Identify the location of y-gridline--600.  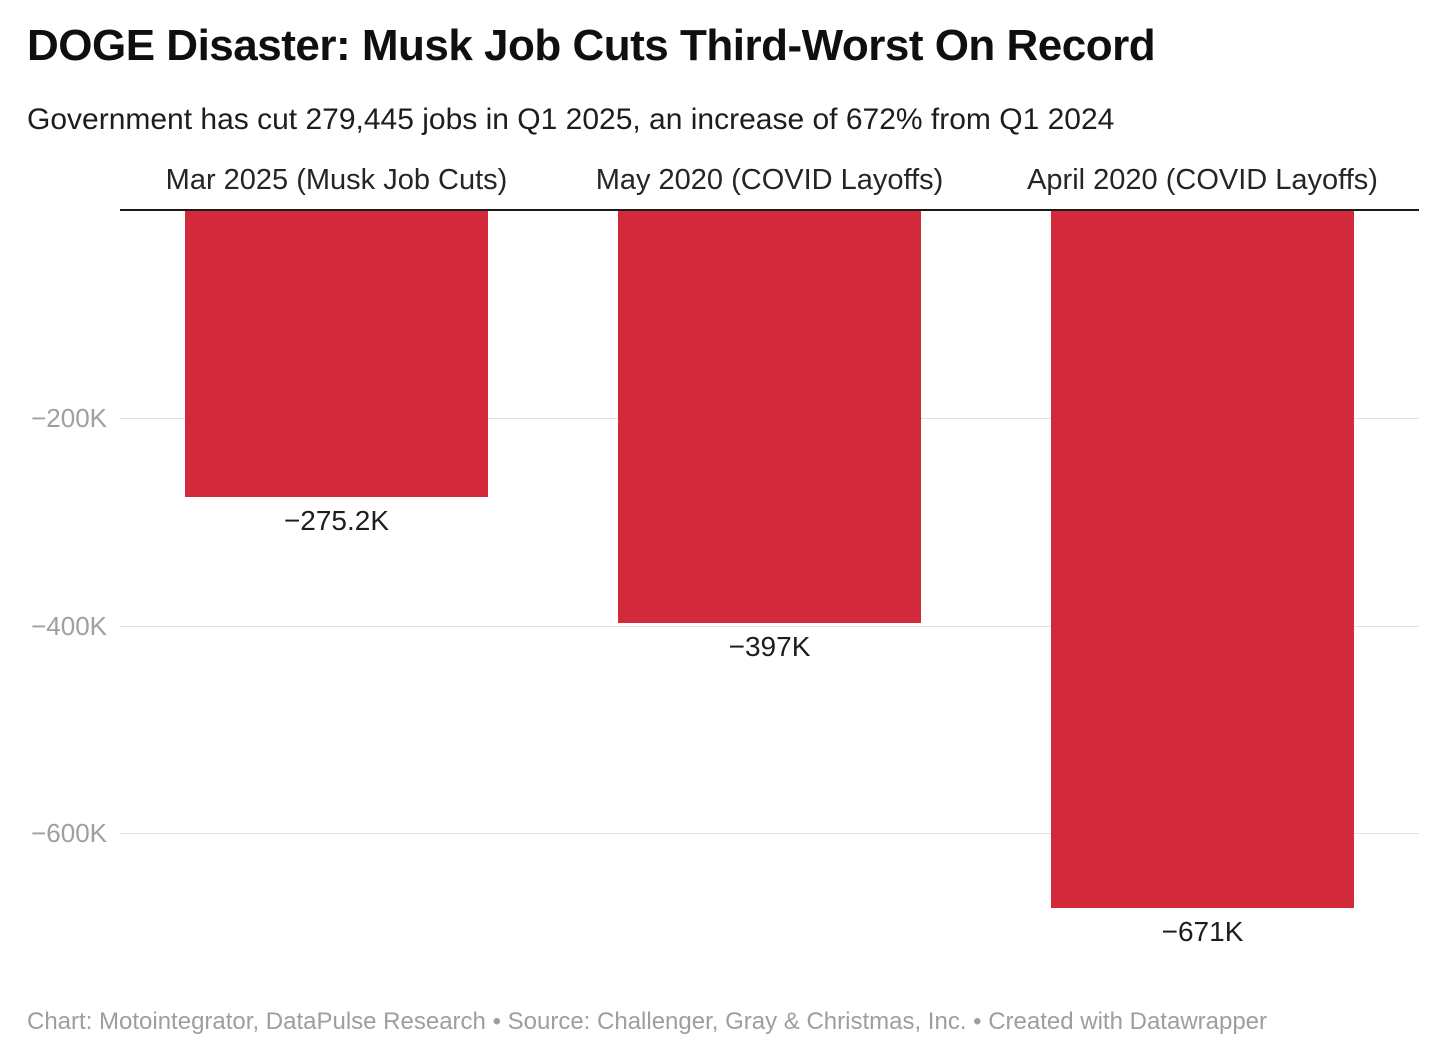
(769, 834).